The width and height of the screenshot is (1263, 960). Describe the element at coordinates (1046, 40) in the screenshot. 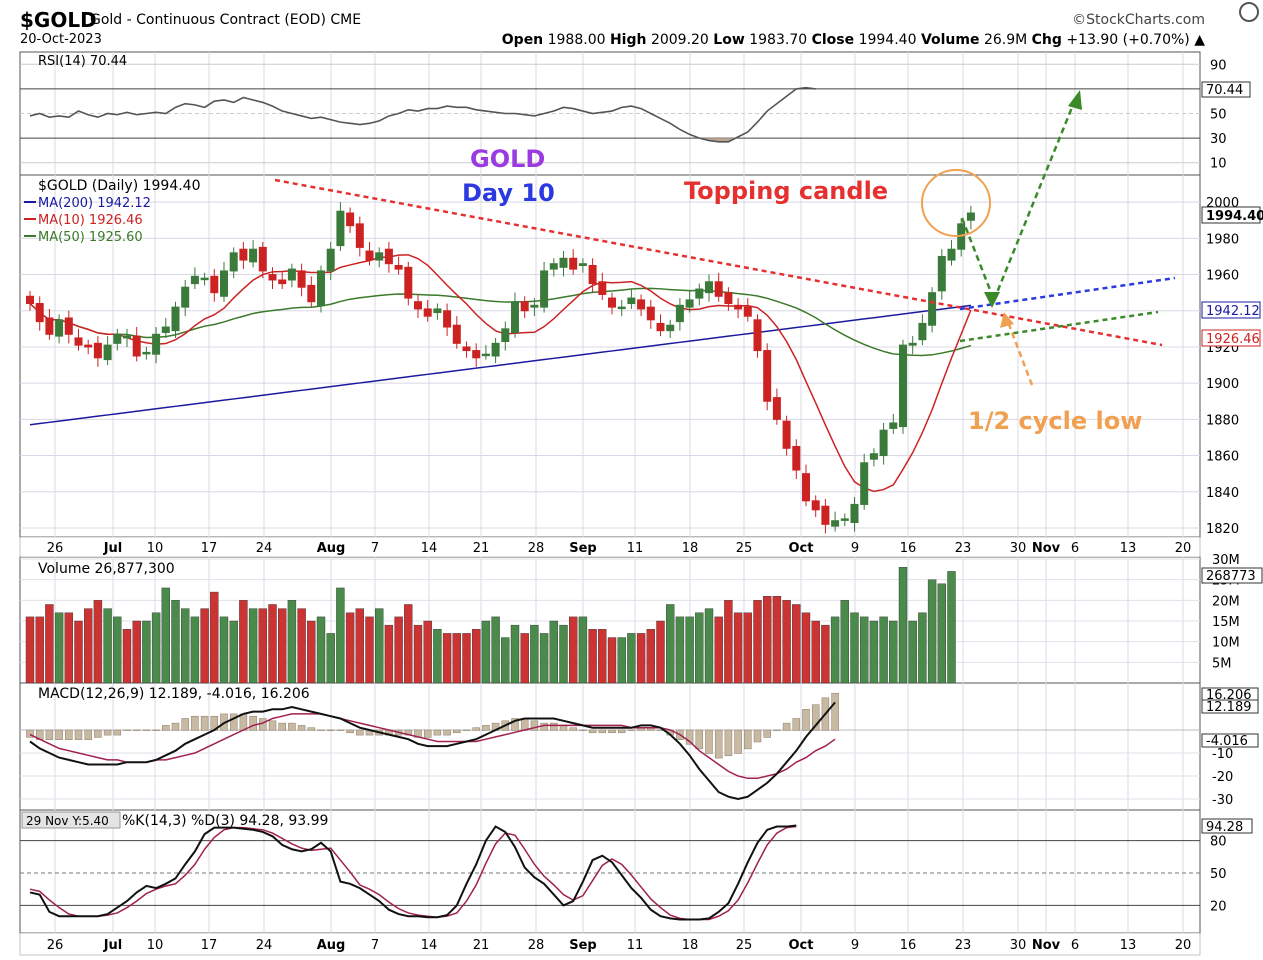

I see `chg-label: Chg` at that location.